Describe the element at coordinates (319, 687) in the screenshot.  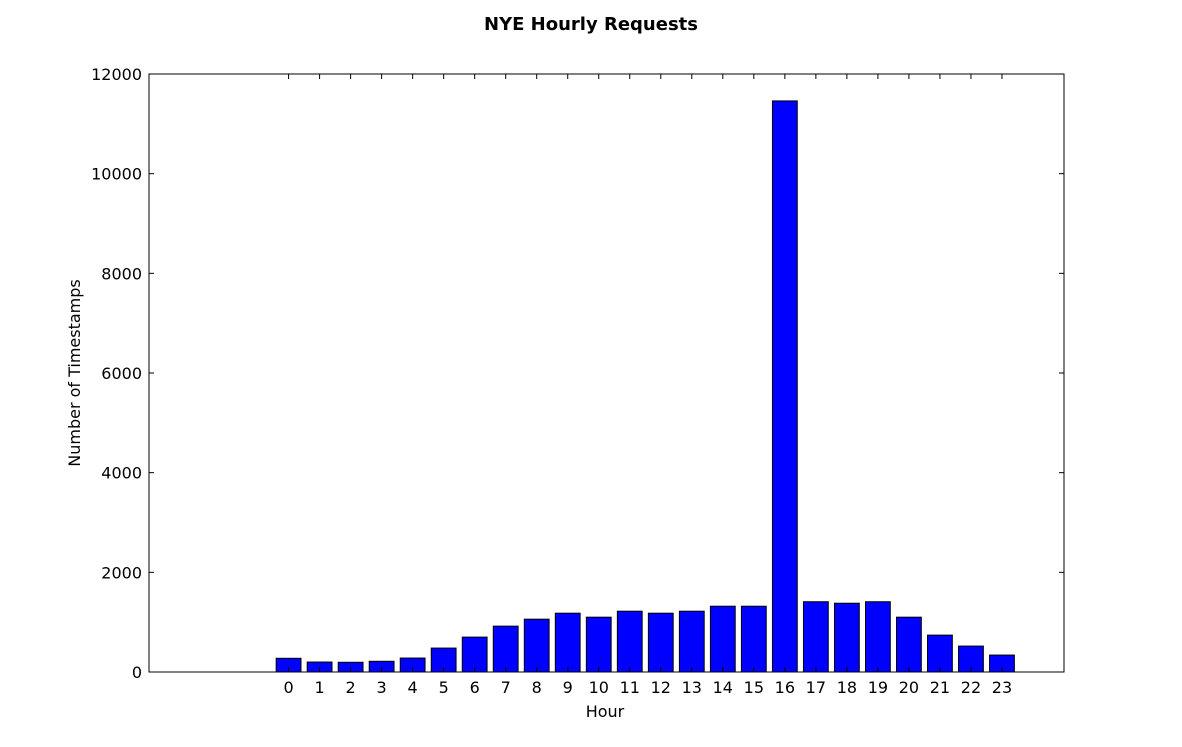
I see `x-tick-label: 1` at that location.